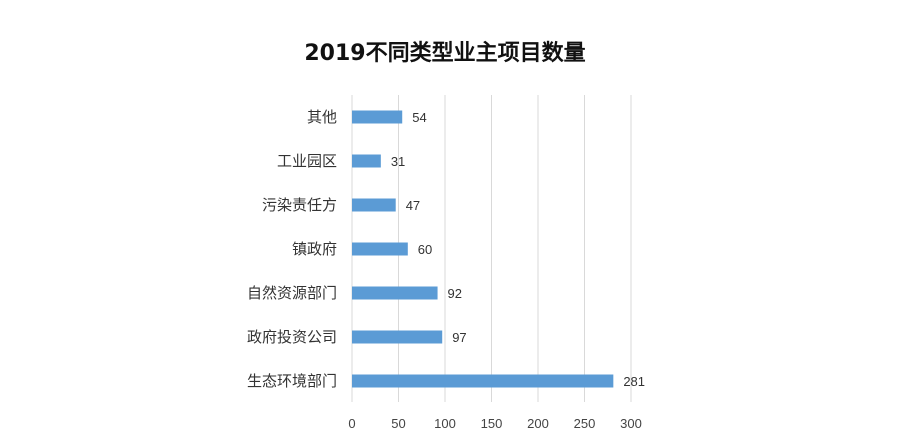 This screenshot has height=440, width=900. What do you see at coordinates (307, 161) in the screenshot?
I see `category-label: 工业园区` at bounding box center [307, 161].